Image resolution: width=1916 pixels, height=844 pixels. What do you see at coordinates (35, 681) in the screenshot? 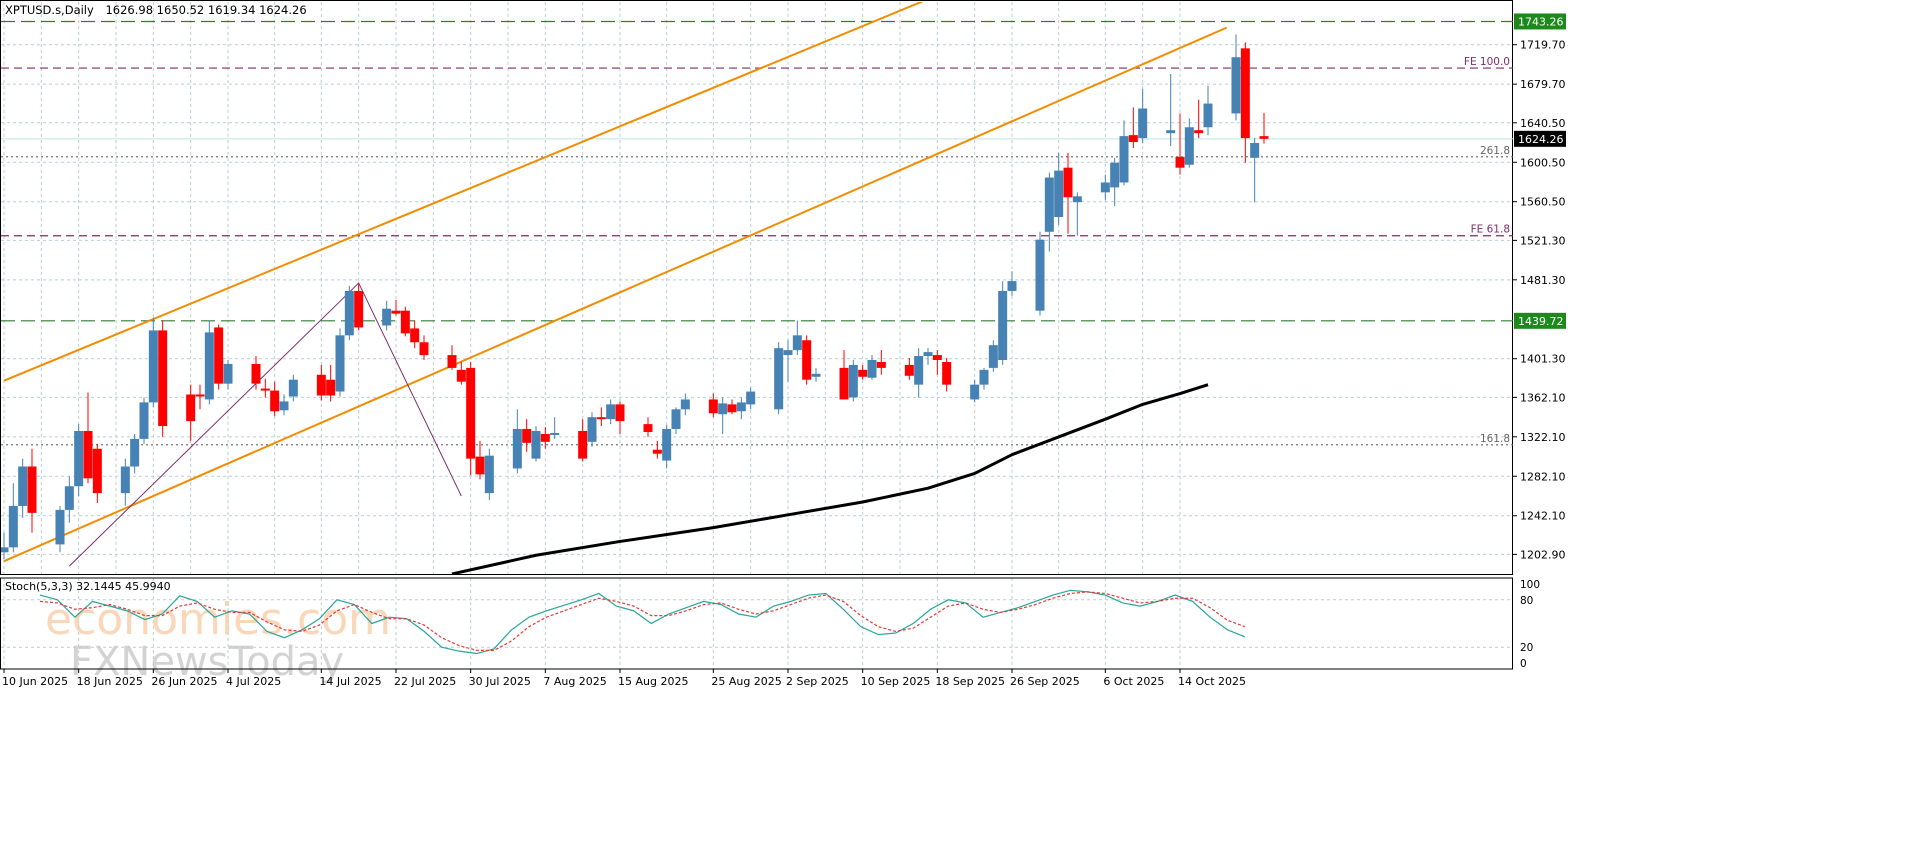
I see `date-tick-label: 10 Jun 2025` at bounding box center [35, 681].